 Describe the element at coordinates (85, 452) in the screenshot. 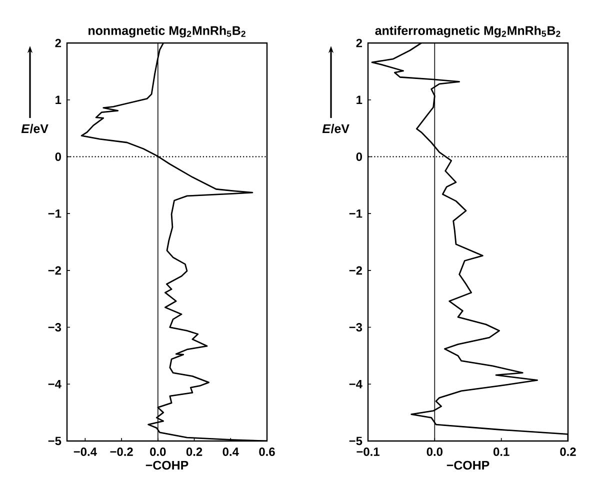

I see `x-tick-label: −0.4` at that location.